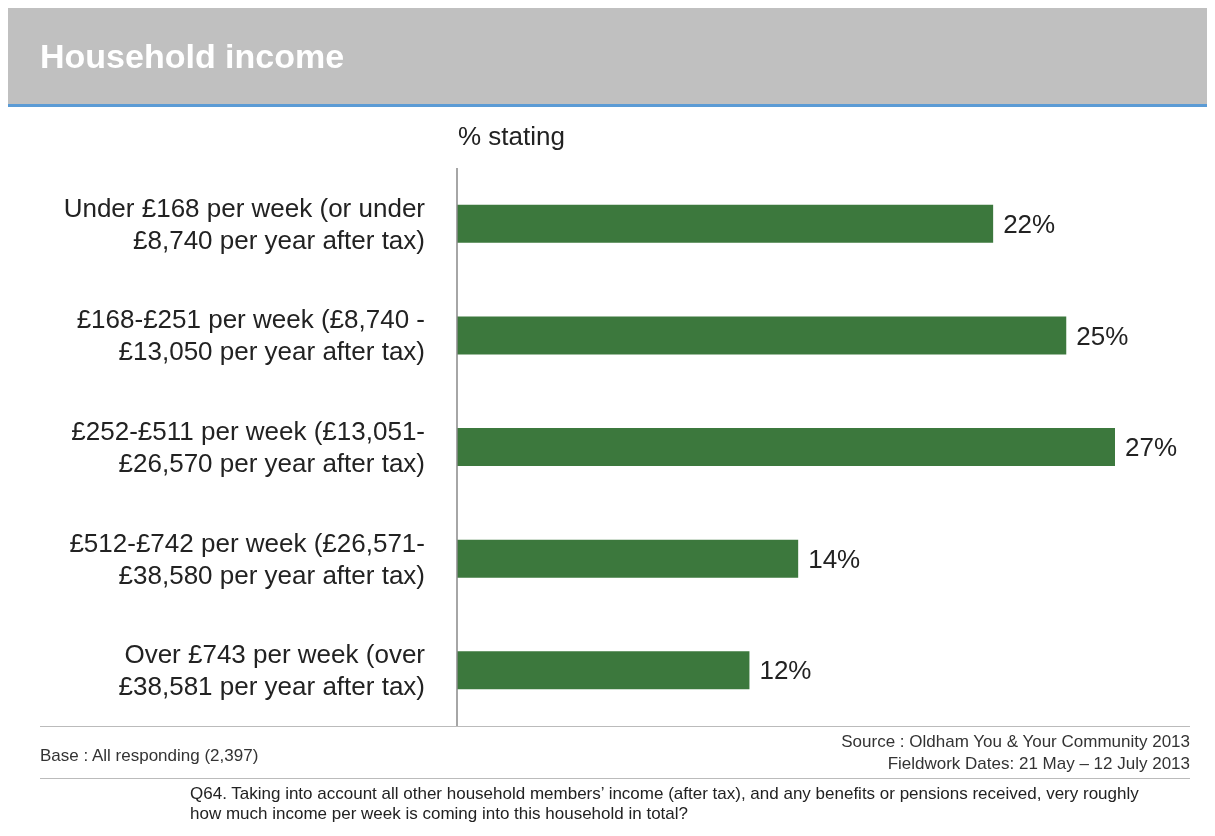 This screenshot has height=836, width=1215. What do you see at coordinates (1151, 447) in the screenshot?
I see `data-label: 27%` at bounding box center [1151, 447].